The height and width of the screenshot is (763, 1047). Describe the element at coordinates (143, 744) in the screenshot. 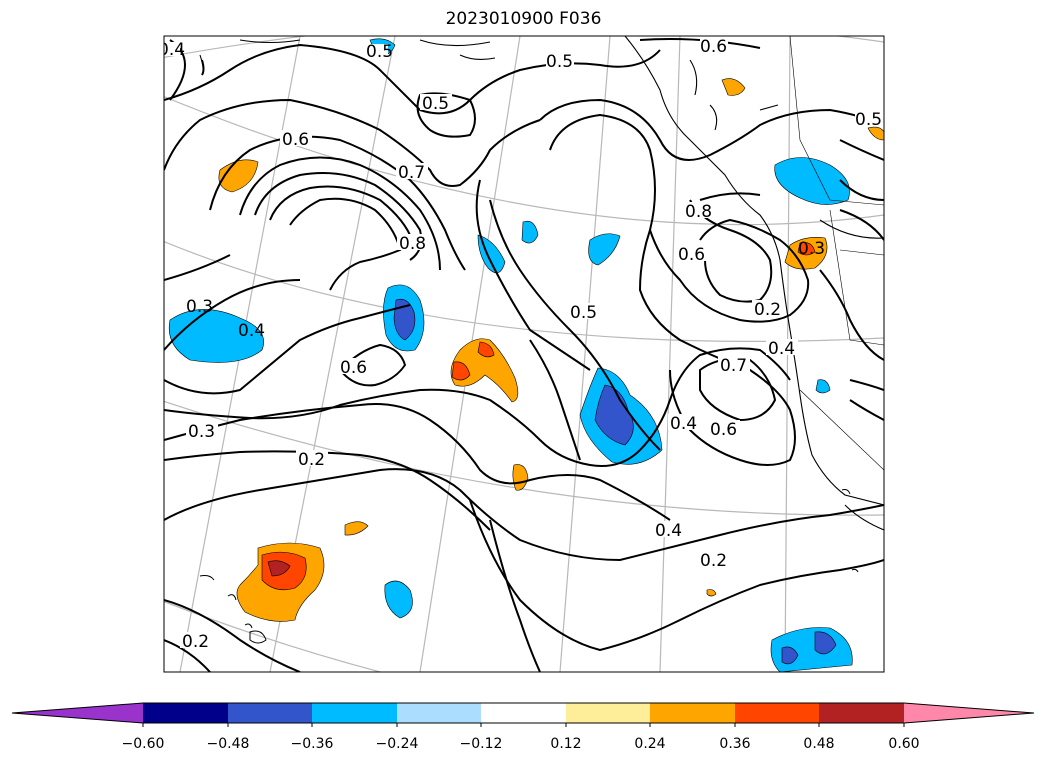

I see `colorbar-tick-label: −0.60` at that location.